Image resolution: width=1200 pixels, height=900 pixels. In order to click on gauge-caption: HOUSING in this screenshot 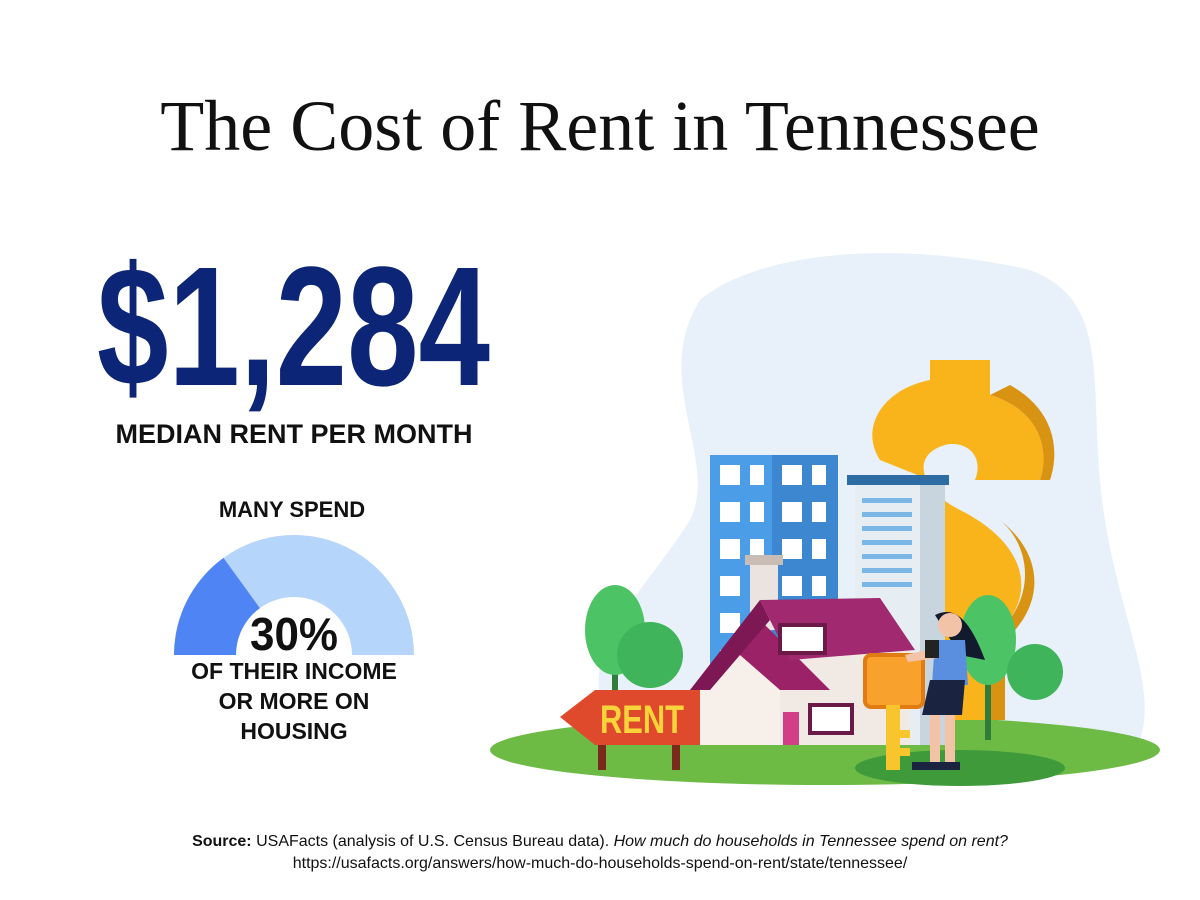, I will do `click(293, 731)`.